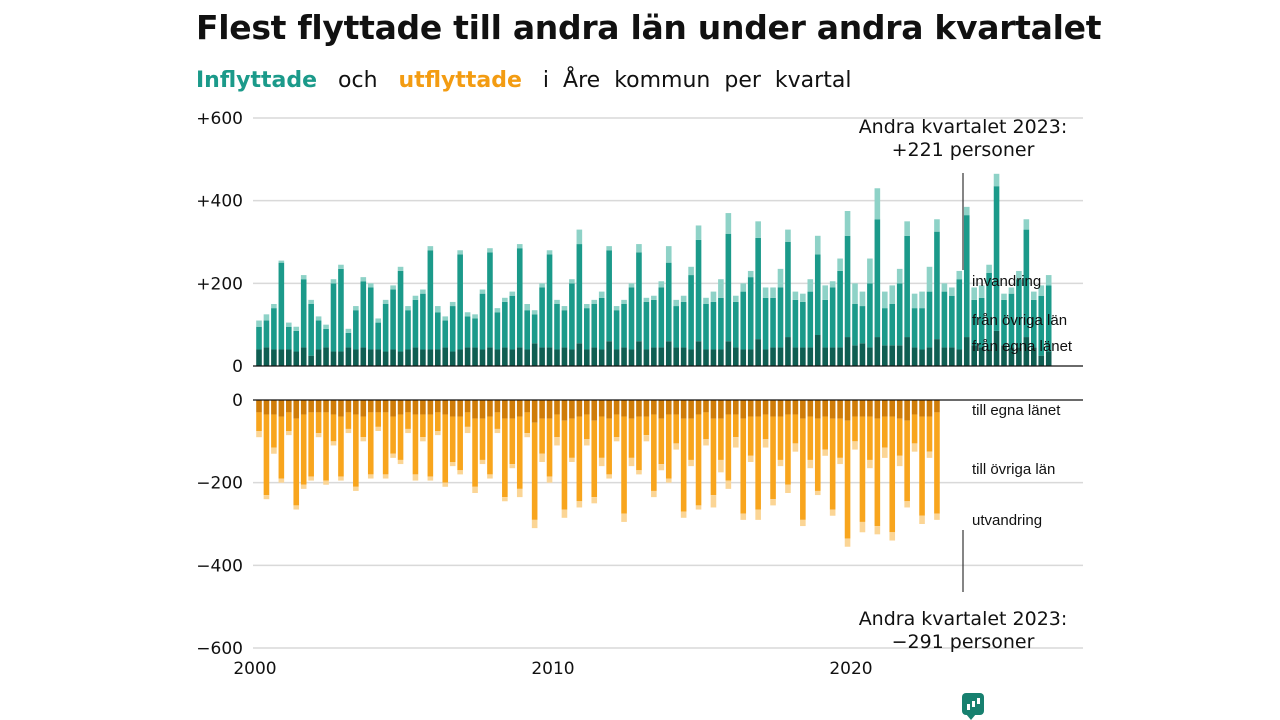  I want to click on subtitle-word: kommun, so click(662, 80).